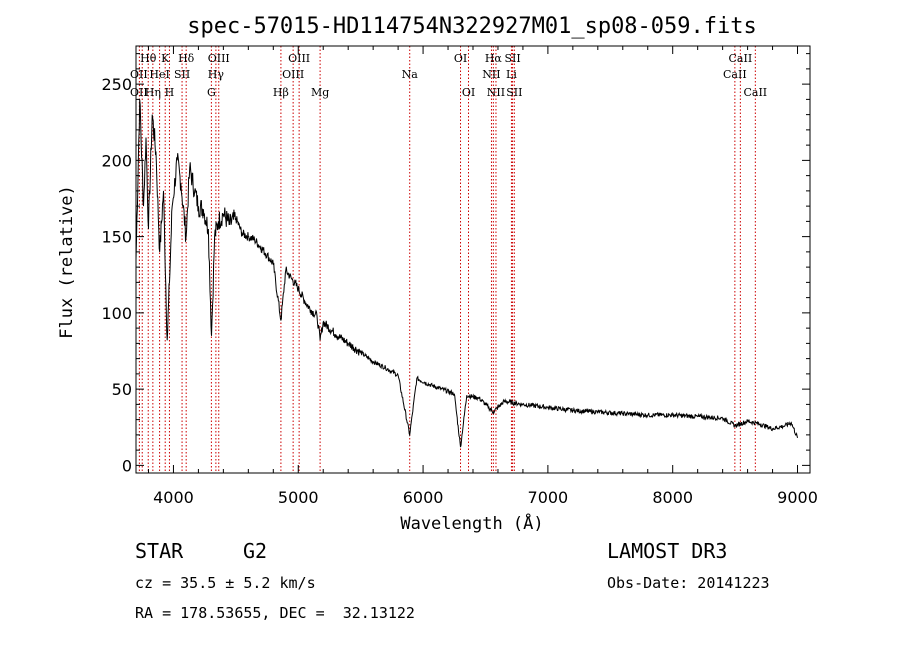  I want to click on survey-name: LAMOST DR3, so click(667, 551).